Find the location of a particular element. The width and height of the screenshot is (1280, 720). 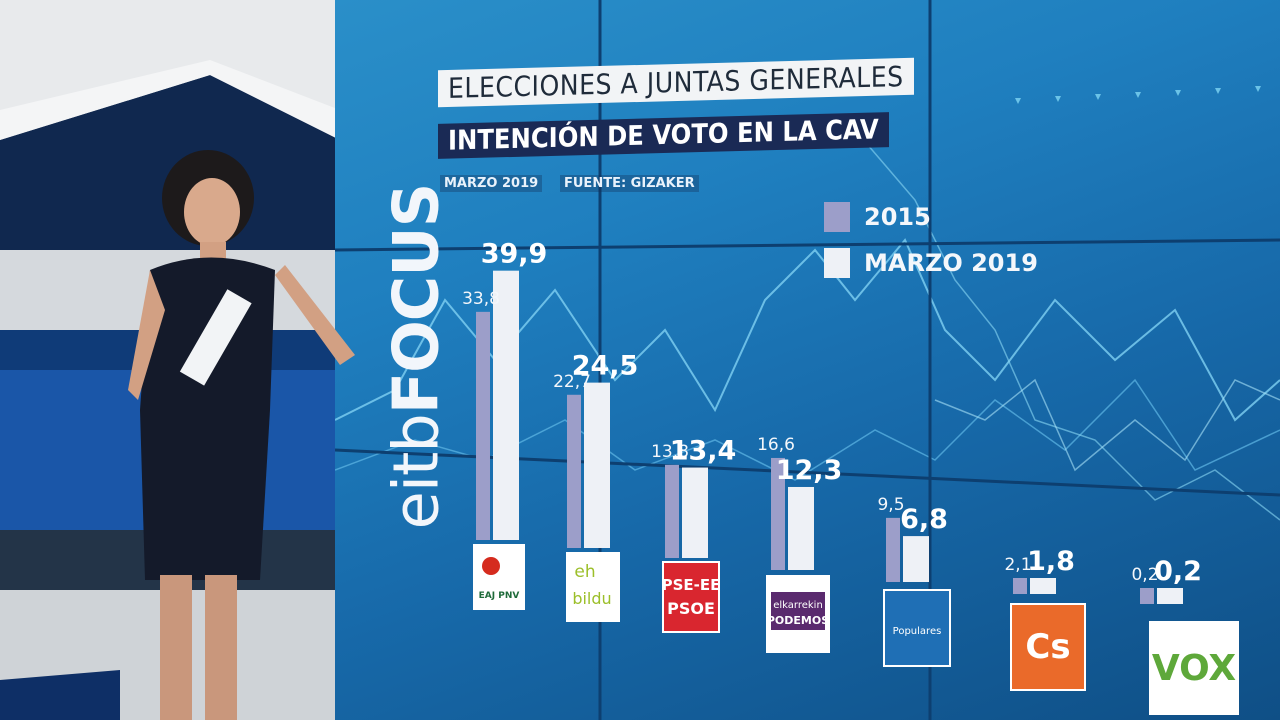

value-label-2015-eh-bildu: 22,7 is located at coordinates (572, 382).